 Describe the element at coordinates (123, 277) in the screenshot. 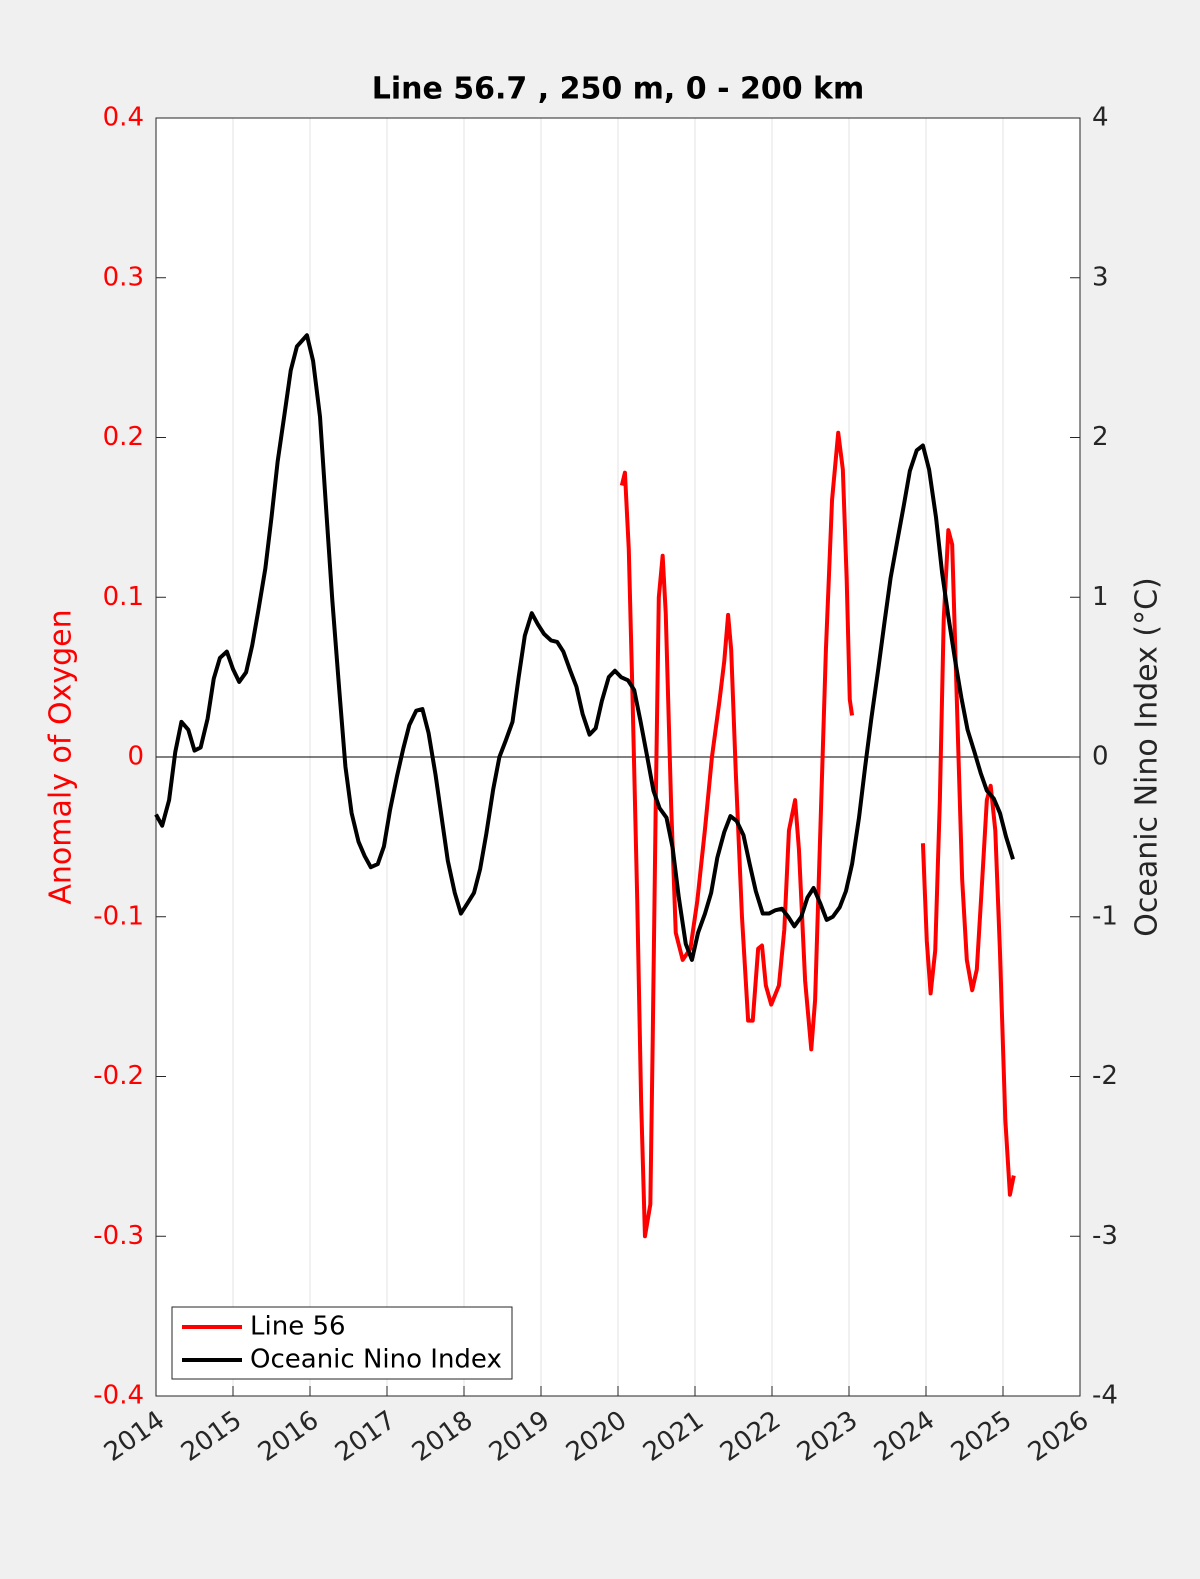

I see `y-tick-label: 0.3` at that location.